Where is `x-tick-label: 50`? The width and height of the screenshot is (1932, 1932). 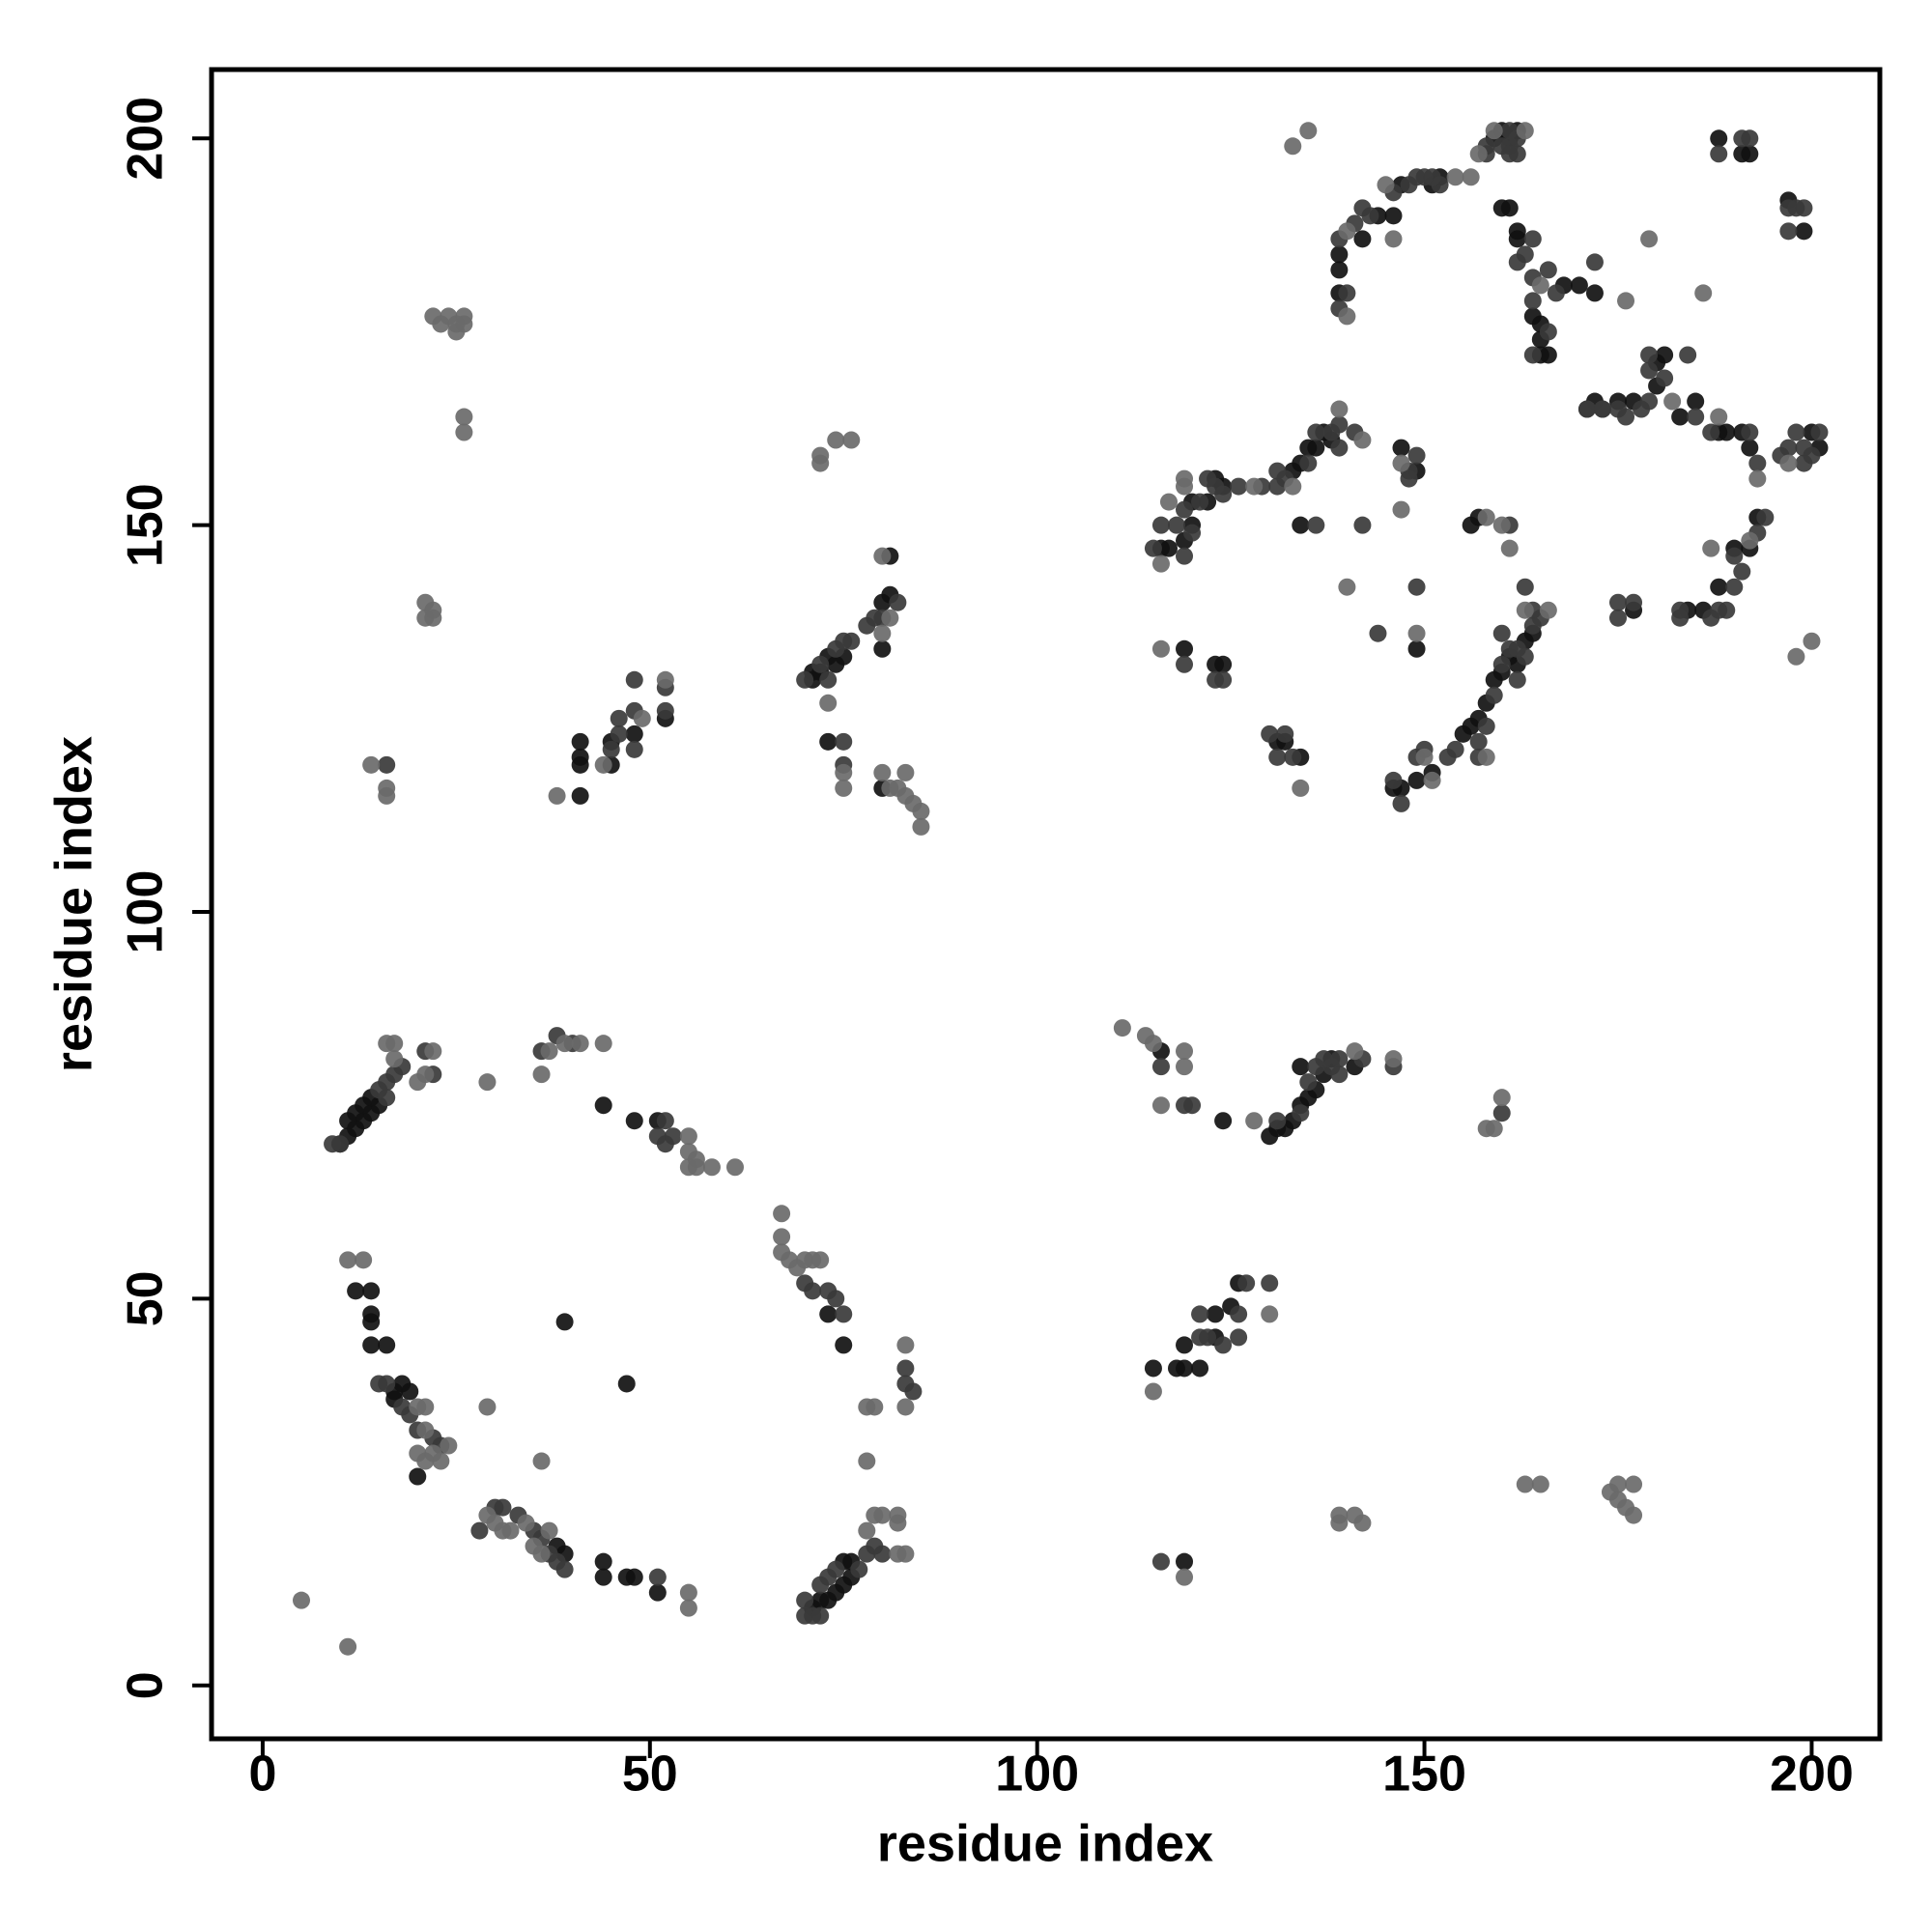 x-tick-label: 50 is located at coordinates (650, 1775).